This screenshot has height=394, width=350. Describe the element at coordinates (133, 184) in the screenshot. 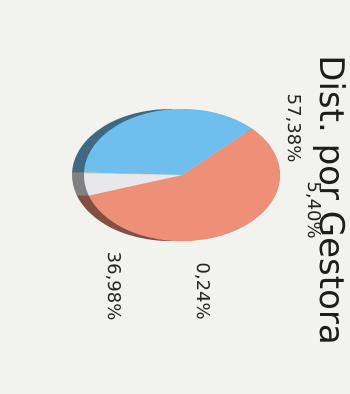

I see `pie-slice-vp` at that location.